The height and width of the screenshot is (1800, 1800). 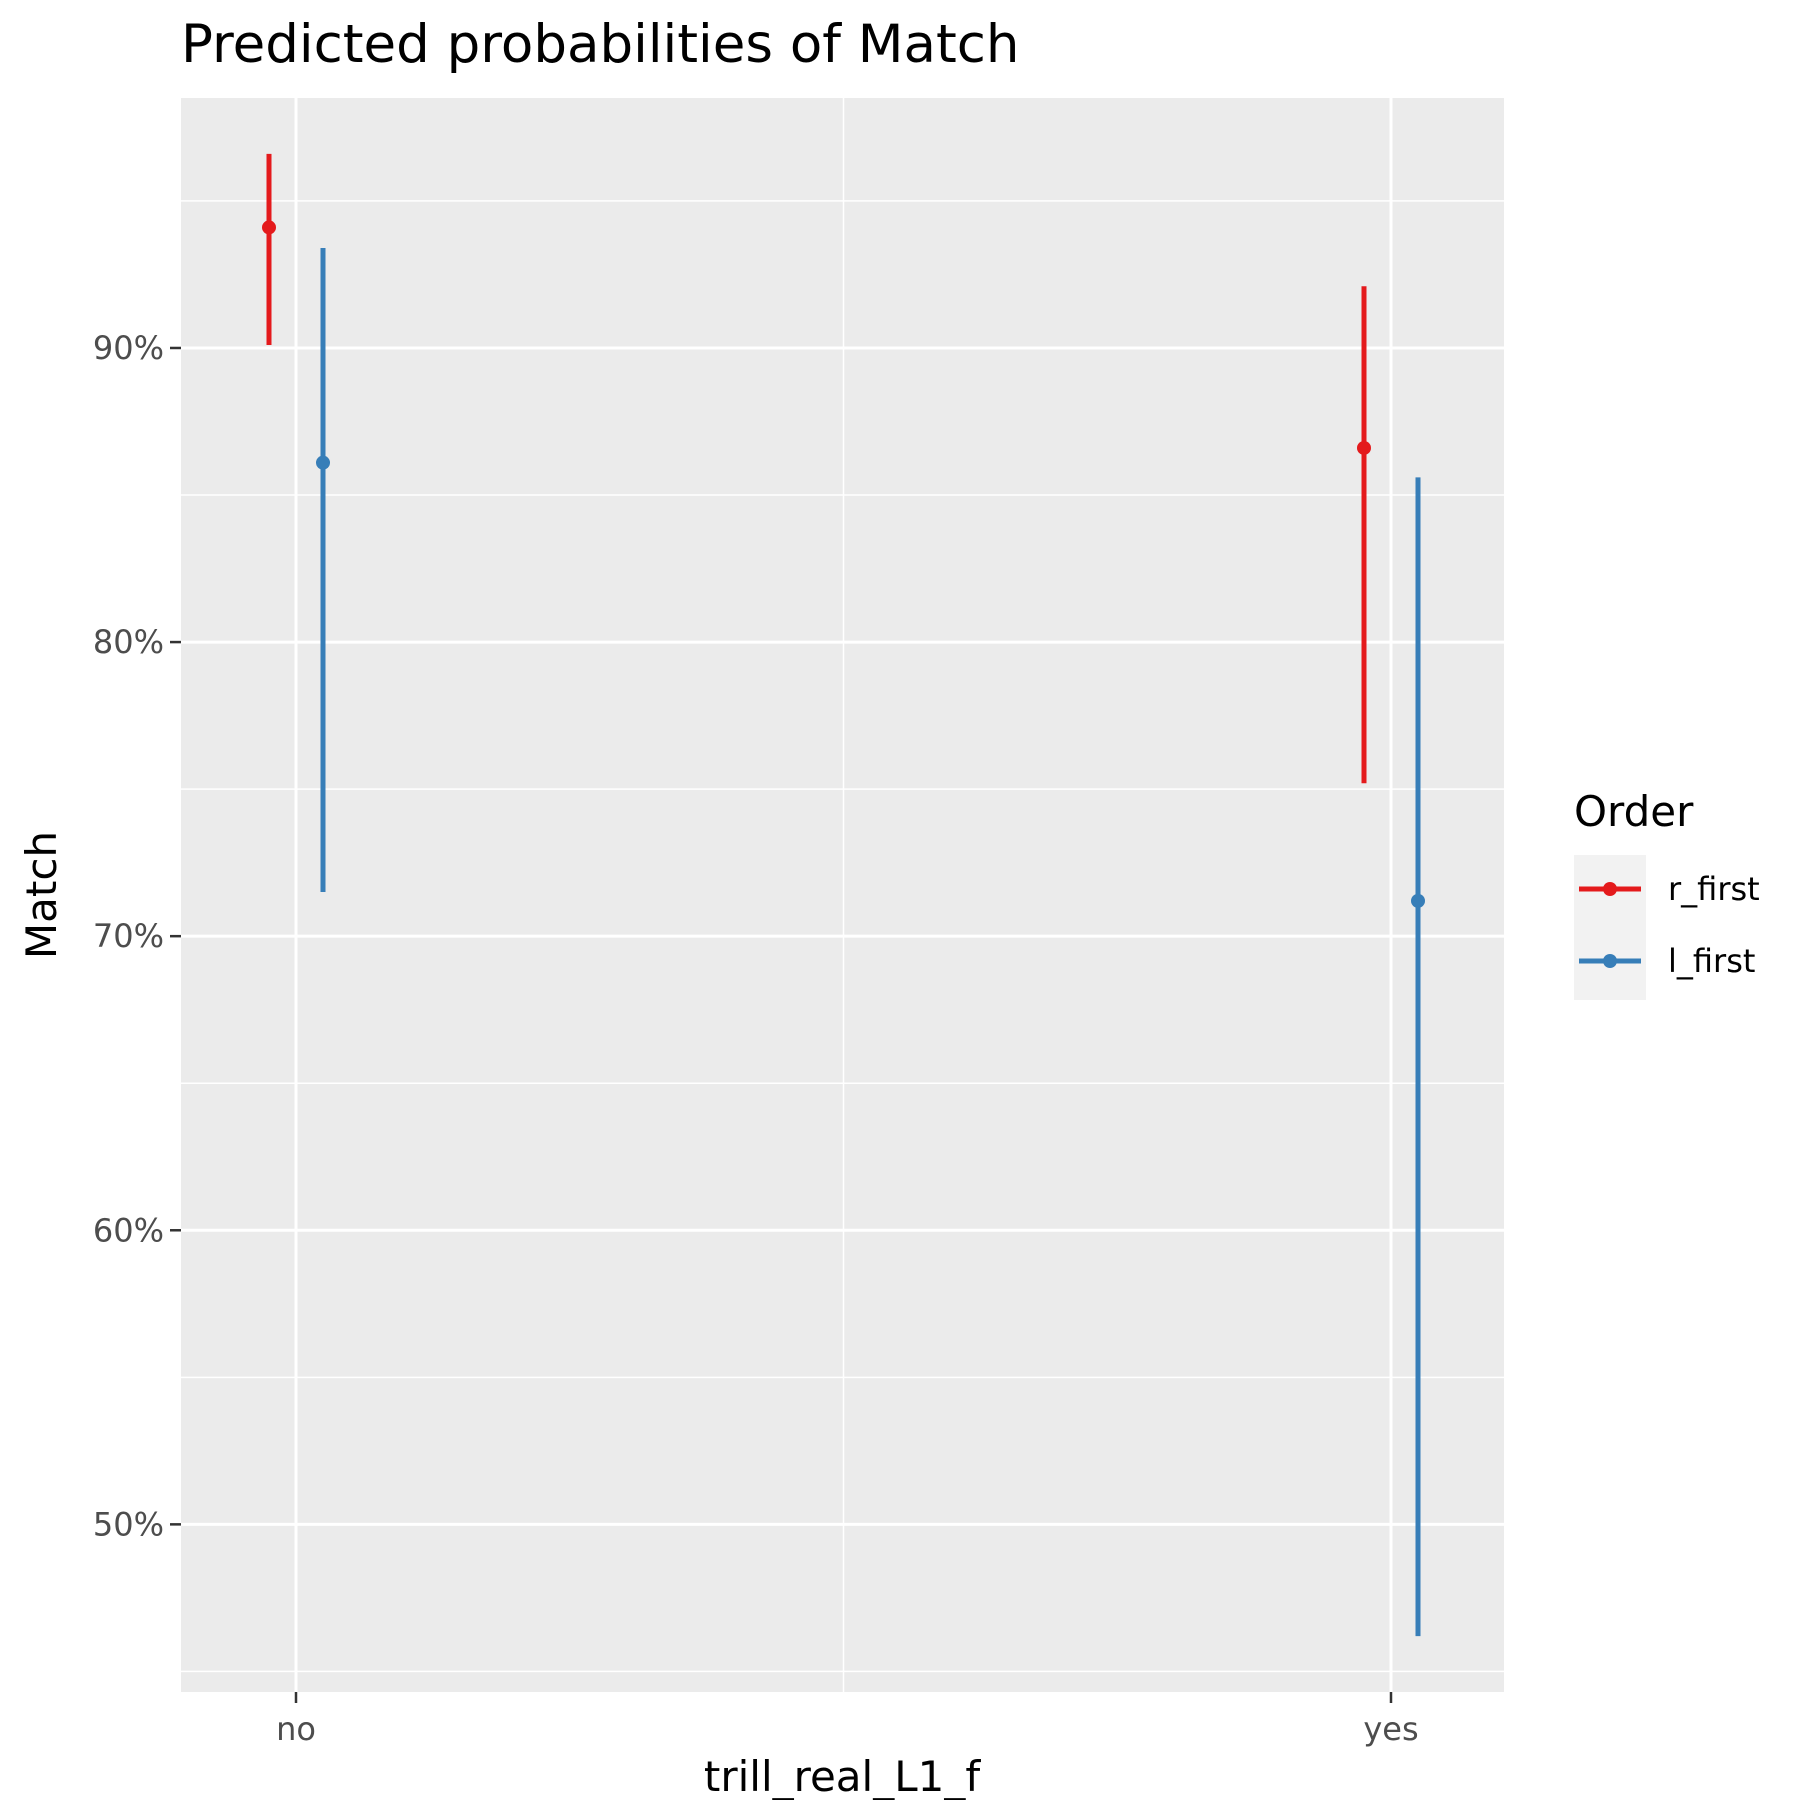 I want to click on x-axis-title: trill_real_L1_f, so click(x=842, y=1776).